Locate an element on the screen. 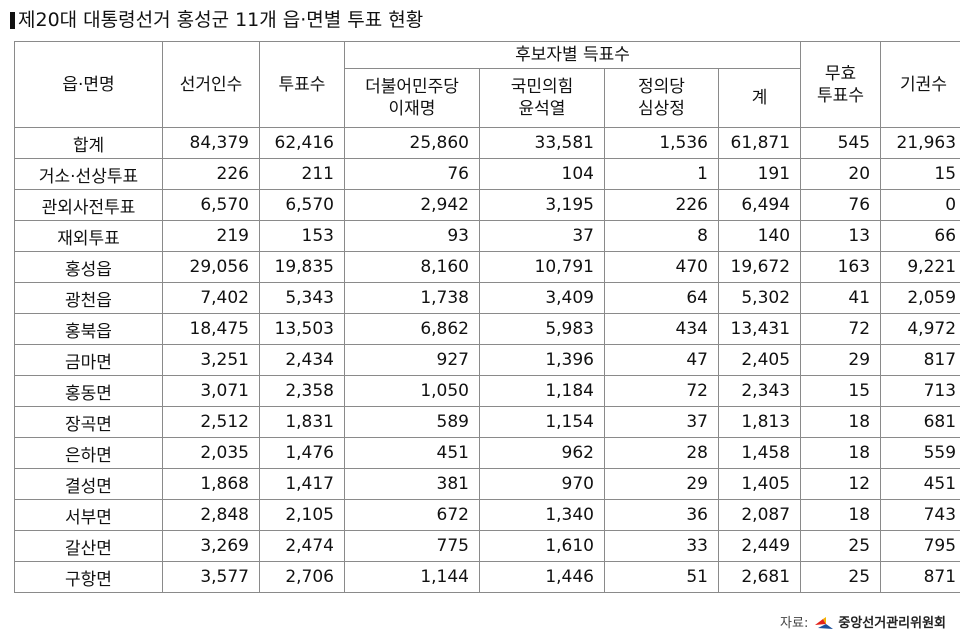 The width and height of the screenshot is (960, 640). cell-cand3: 36 is located at coordinates (661, 515).